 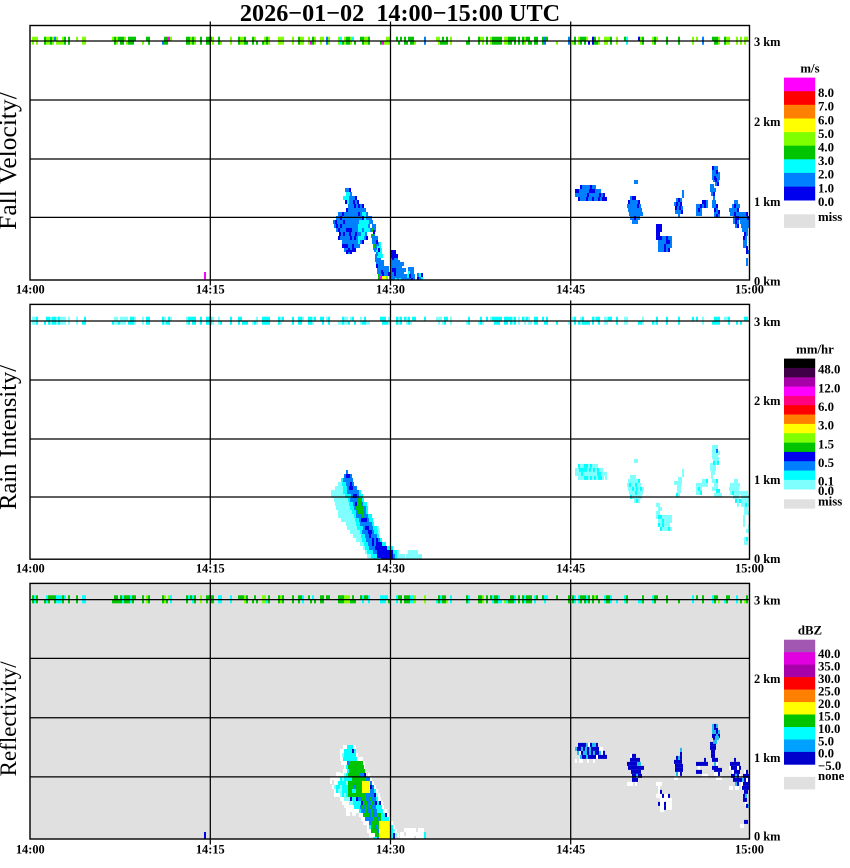 What do you see at coordinates (11, 160) in the screenshot?
I see `svg-text: Fall Velocity/` at bounding box center [11, 160].